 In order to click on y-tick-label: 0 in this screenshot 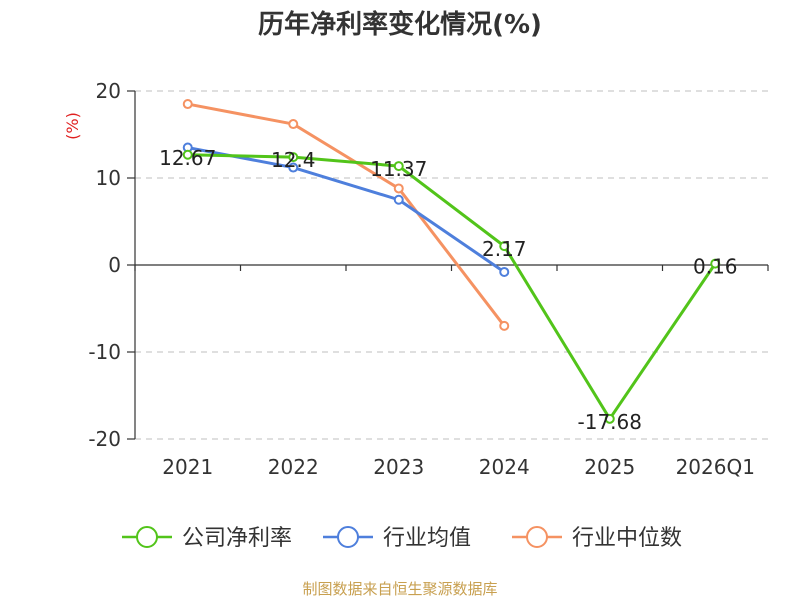, I will do `click(114, 265)`.